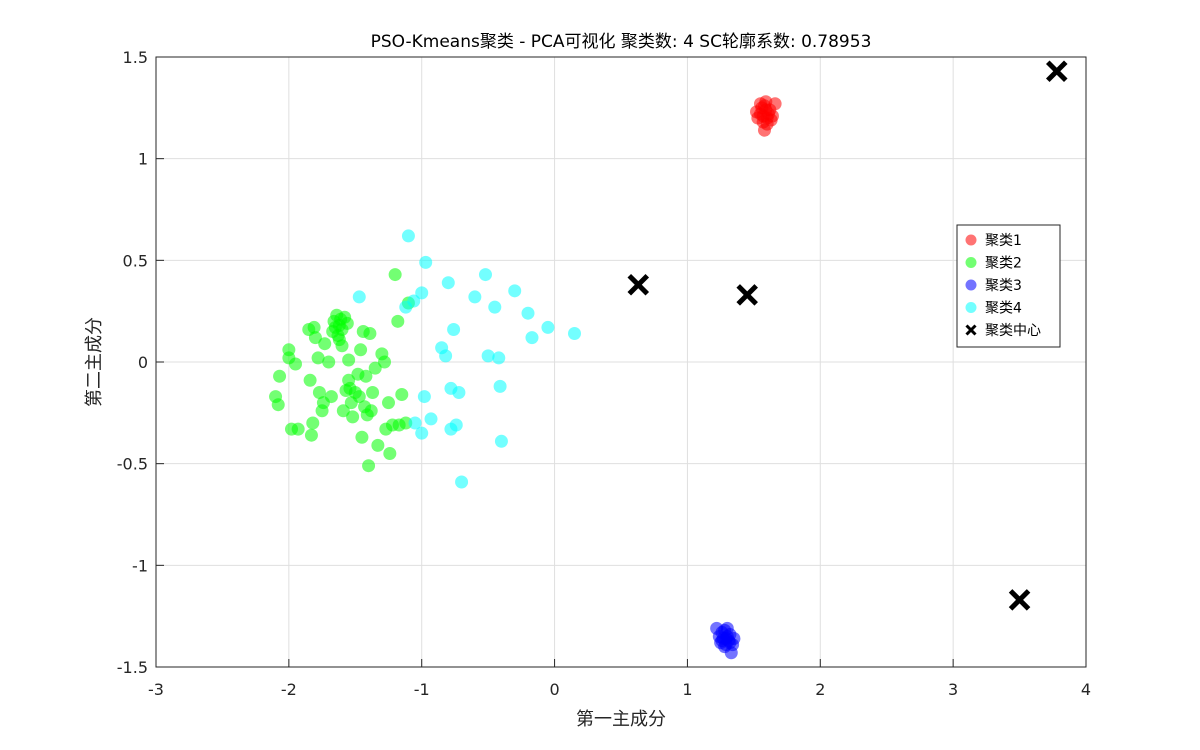 This screenshot has height=750, width=1200. What do you see at coordinates (135, 57) in the screenshot?
I see `y-tick-label: 1.5` at bounding box center [135, 57].